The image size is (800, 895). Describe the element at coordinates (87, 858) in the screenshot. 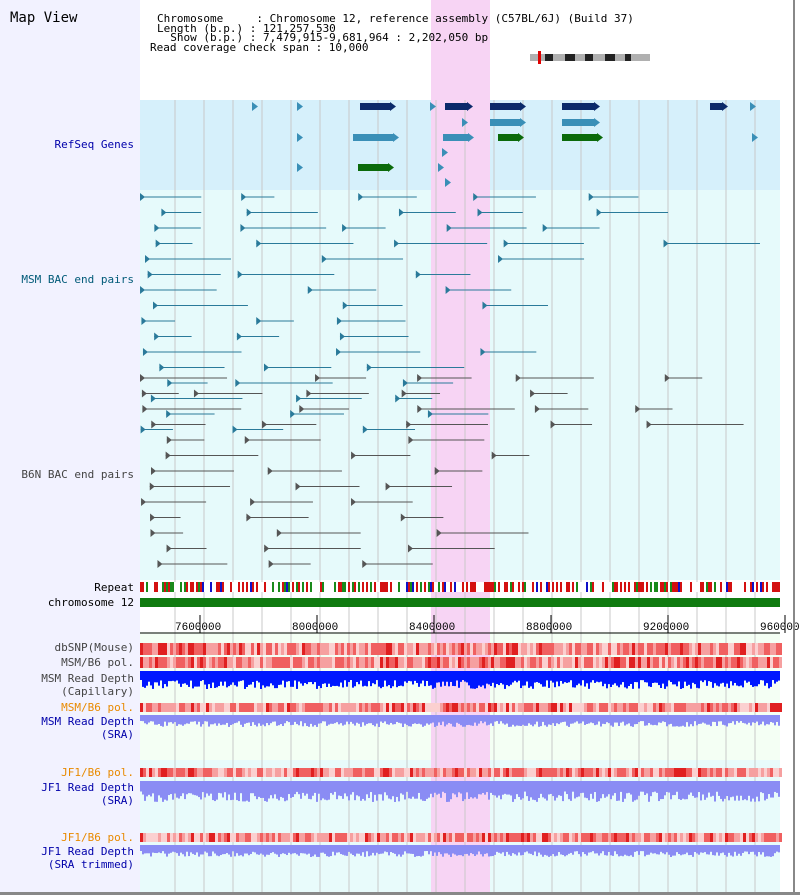

I see `jf1-read-depth-trimmed-label: JF1 Read Depth (SRA trimmed)` at that location.